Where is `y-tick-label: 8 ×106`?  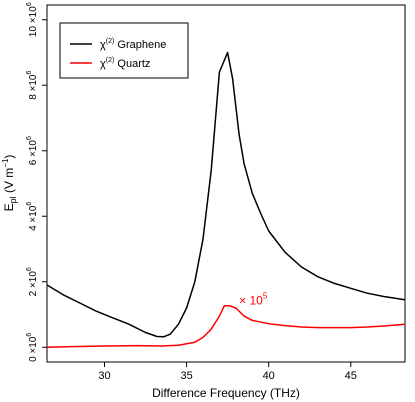
y-tick-label: 8 ×106 is located at coordinates (32, 84).